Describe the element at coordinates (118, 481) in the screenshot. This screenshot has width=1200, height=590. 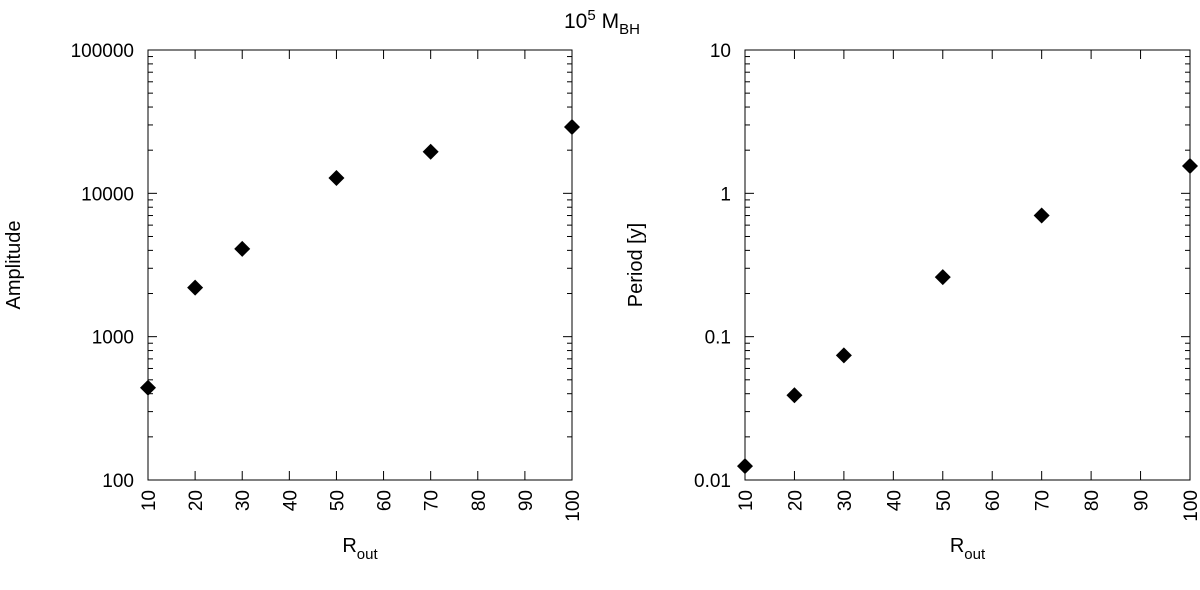
I see `y-tick-label: 100` at that location.